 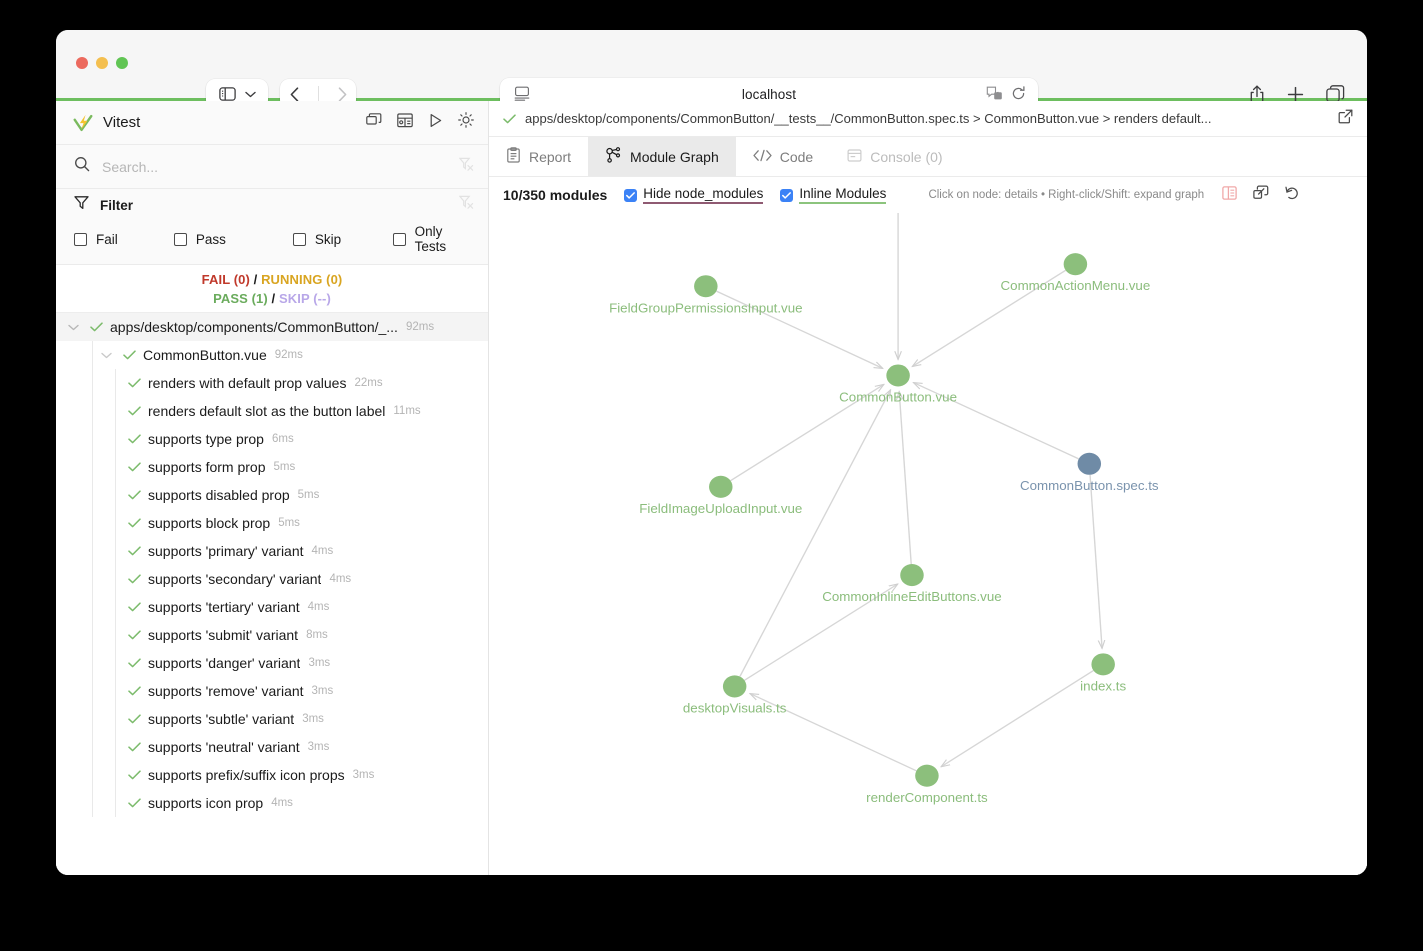 What do you see at coordinates (226, 551) in the screenshot?
I see `test-case-label: supports 'primary' variant` at bounding box center [226, 551].